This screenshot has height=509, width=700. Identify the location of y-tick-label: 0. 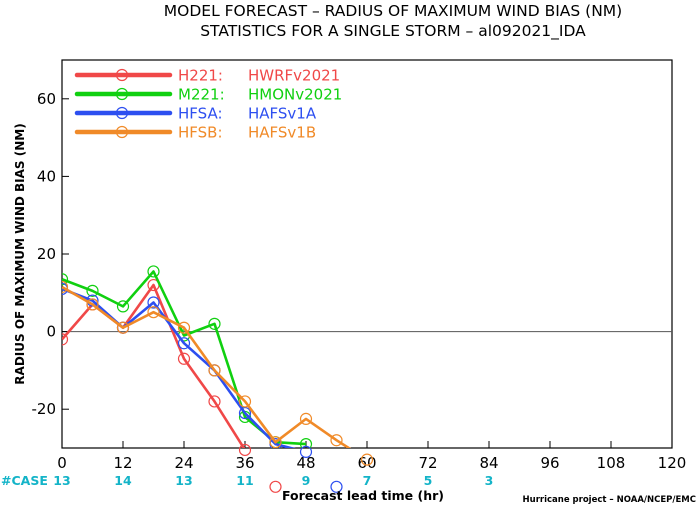
(51, 332).